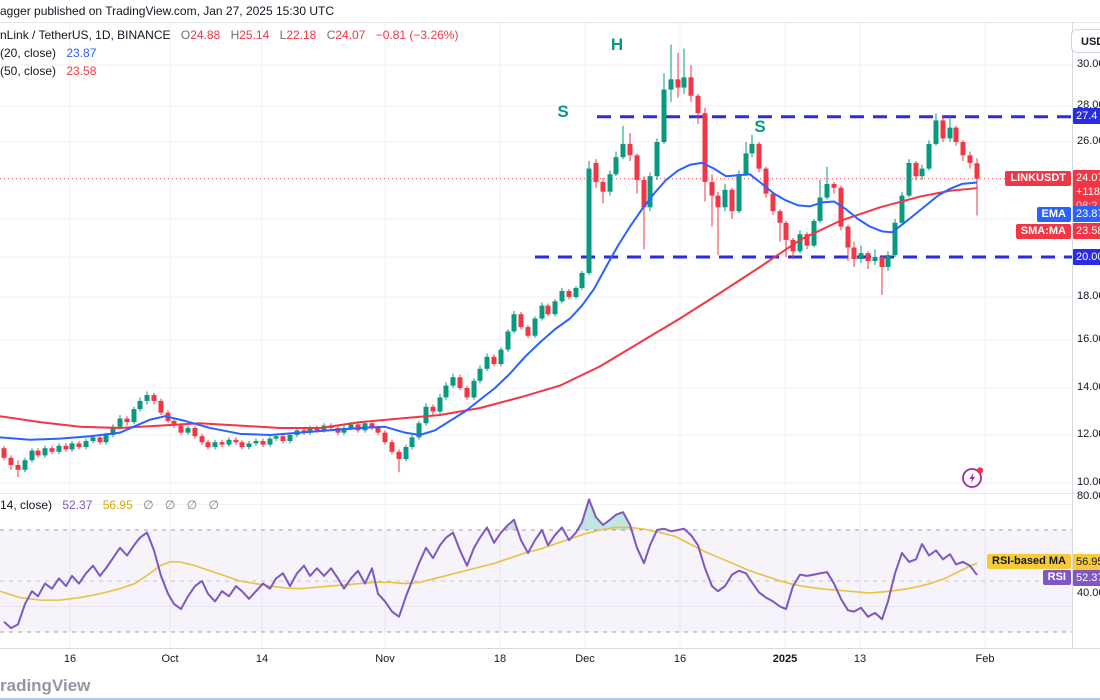 This screenshot has height=700, width=1100. What do you see at coordinates (301, 35) in the screenshot?
I see `low-value: 22.18` at bounding box center [301, 35].